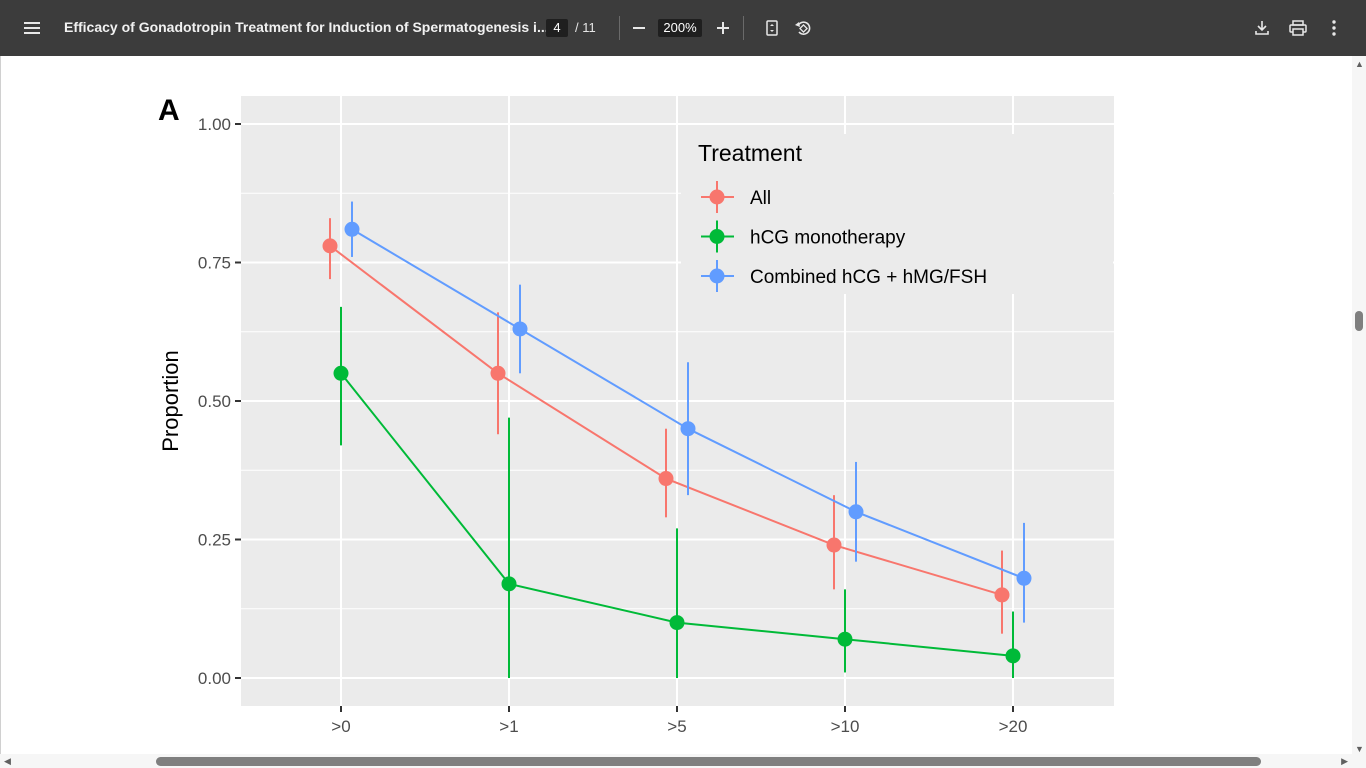 This screenshot has height=768, width=1366. What do you see at coordinates (708, 761) in the screenshot?
I see `horizontal-scroll-thumb` at bounding box center [708, 761].